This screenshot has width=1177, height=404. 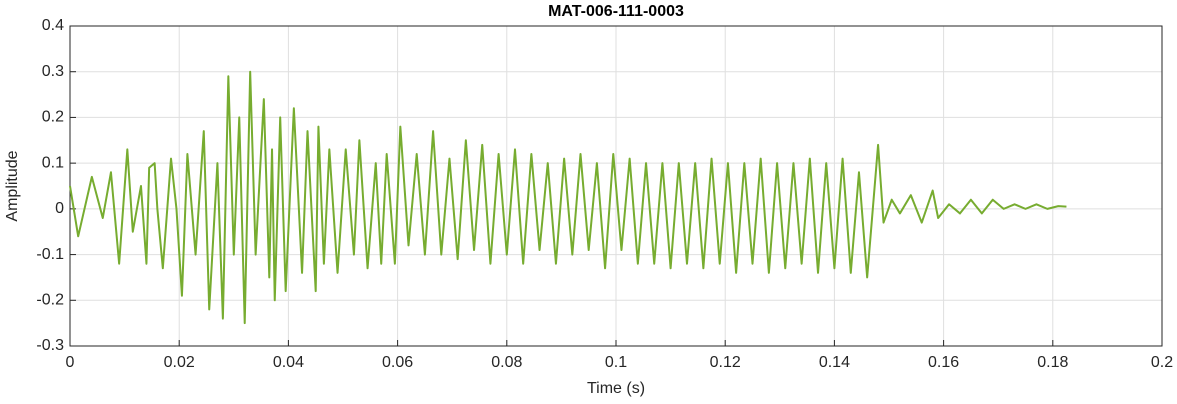 What do you see at coordinates (616, 11) in the screenshot?
I see `chart-title: MAT-006-111-0003` at bounding box center [616, 11].